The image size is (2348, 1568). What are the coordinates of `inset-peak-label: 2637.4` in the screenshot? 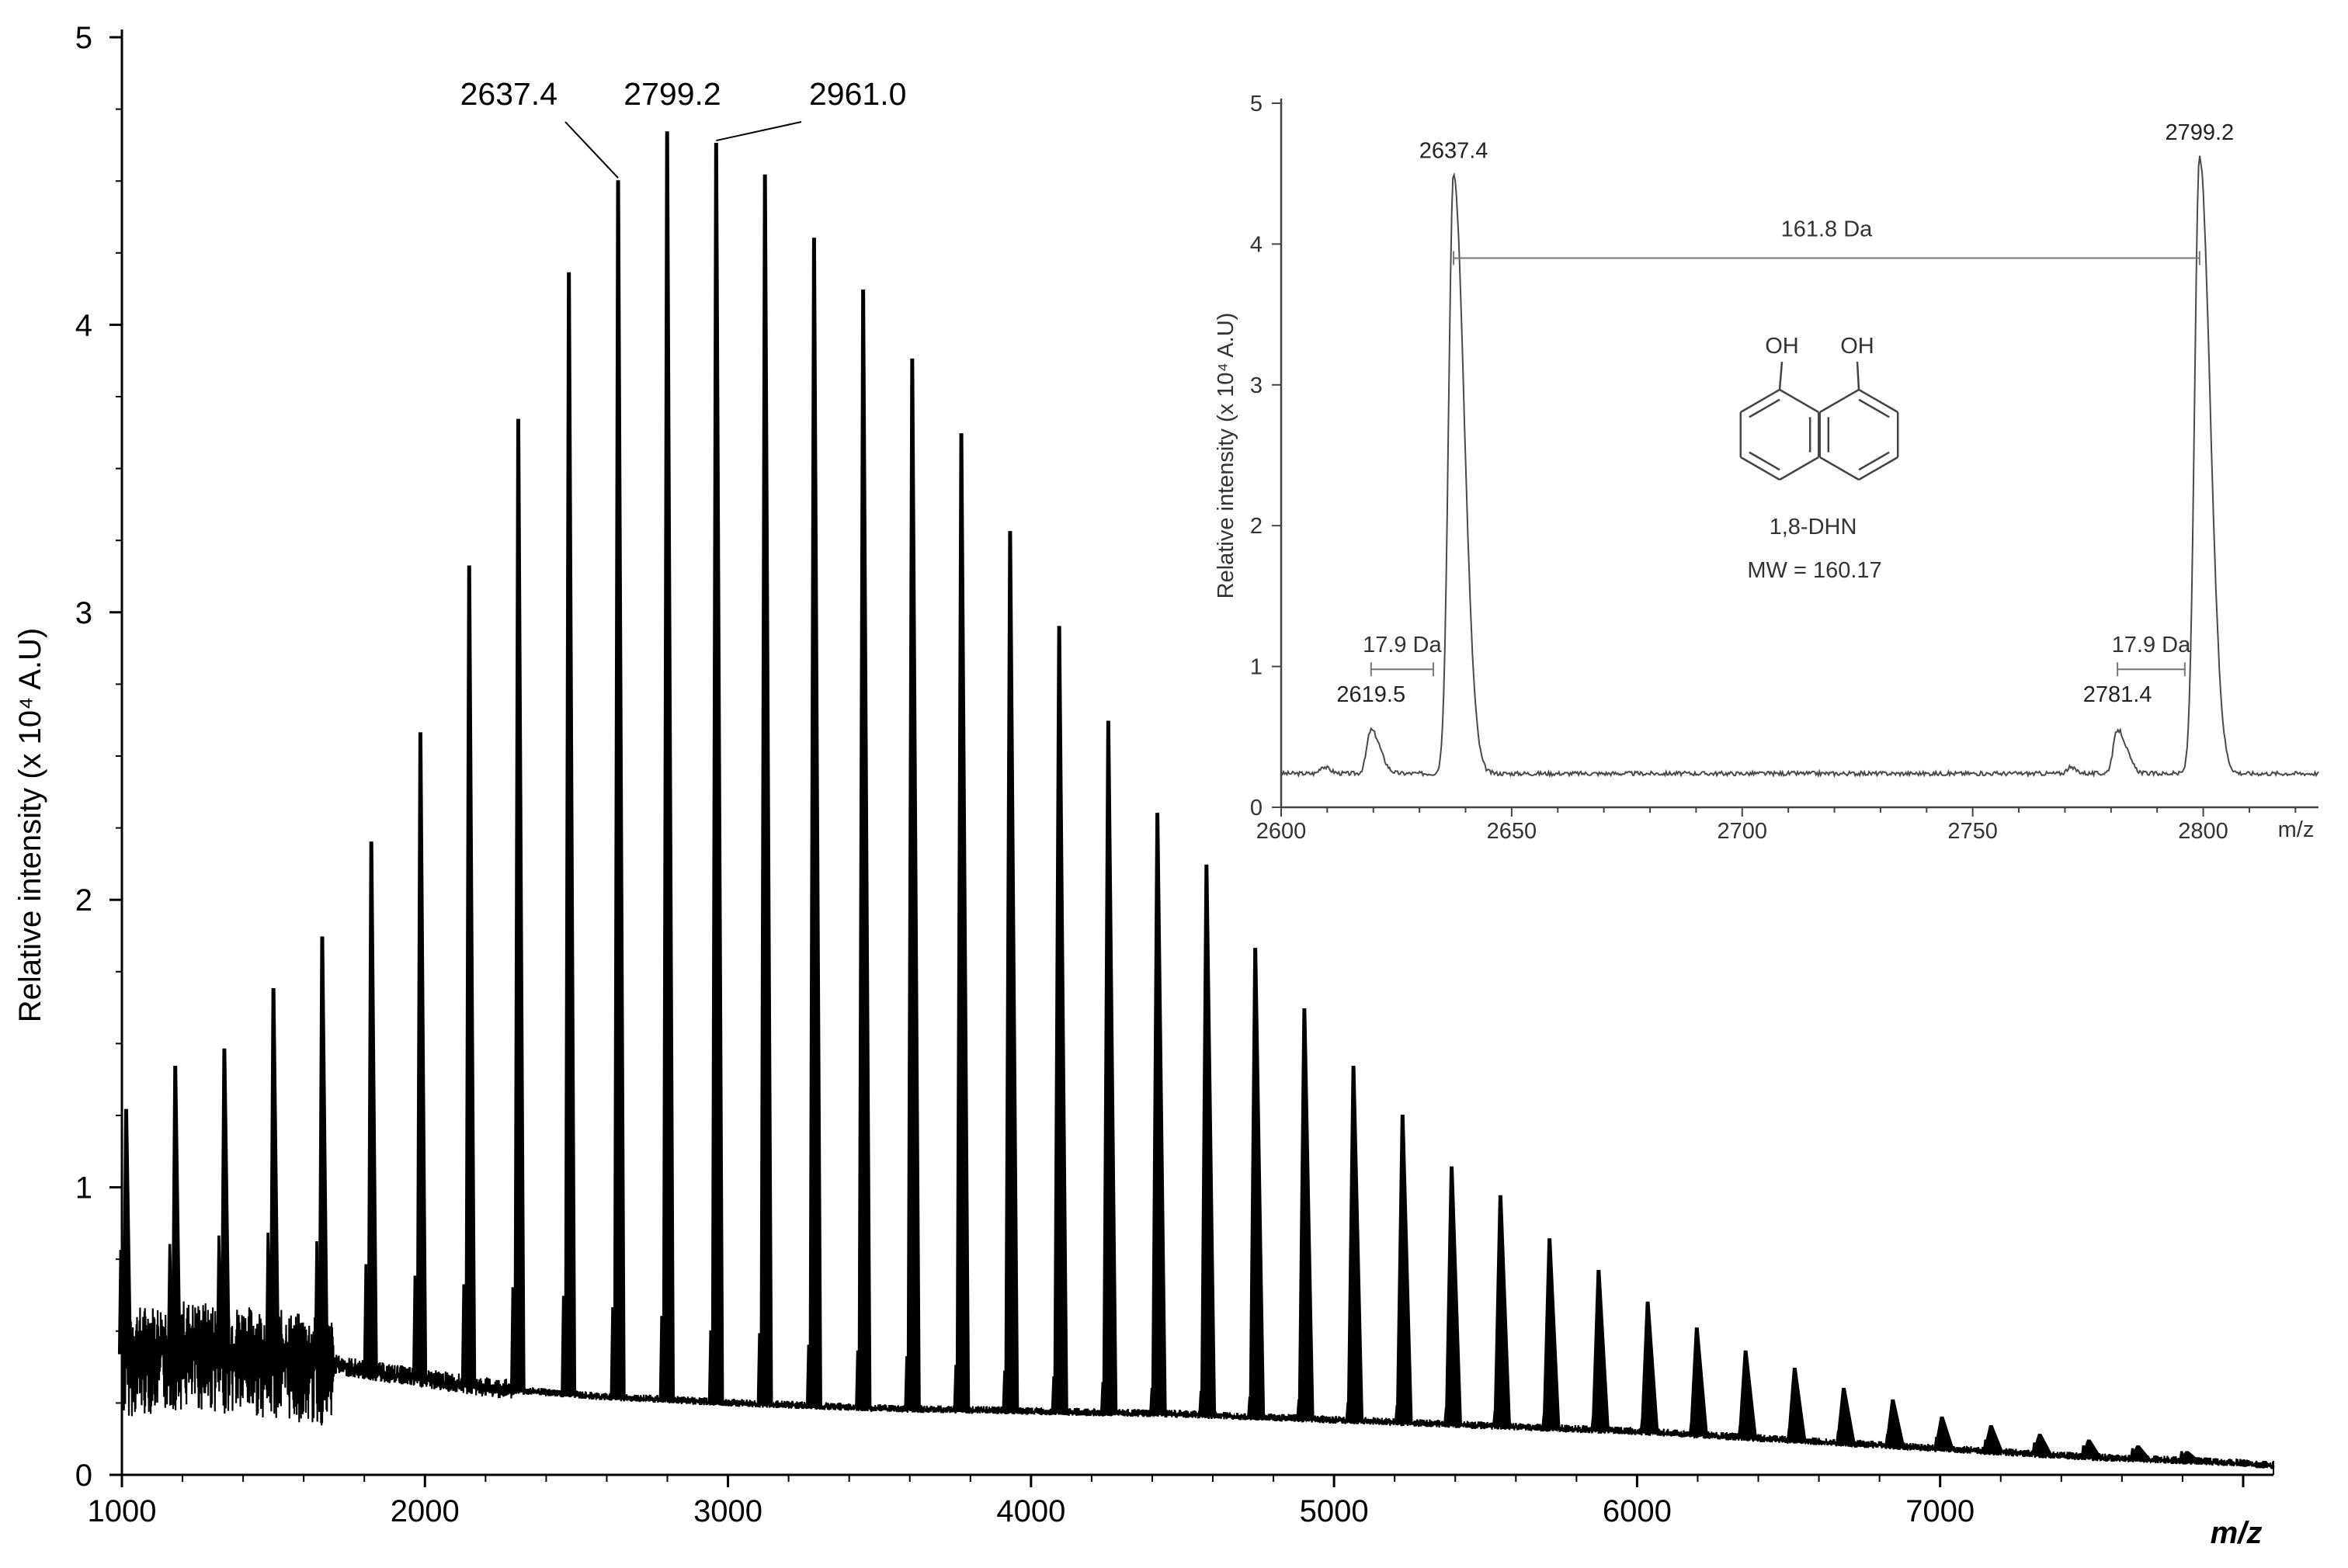 It's located at (1453, 151).